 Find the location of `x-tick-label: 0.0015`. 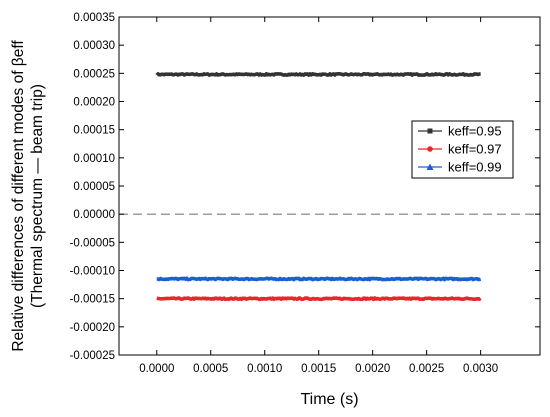

x-tick-label: 0.0015 is located at coordinates (318, 369).